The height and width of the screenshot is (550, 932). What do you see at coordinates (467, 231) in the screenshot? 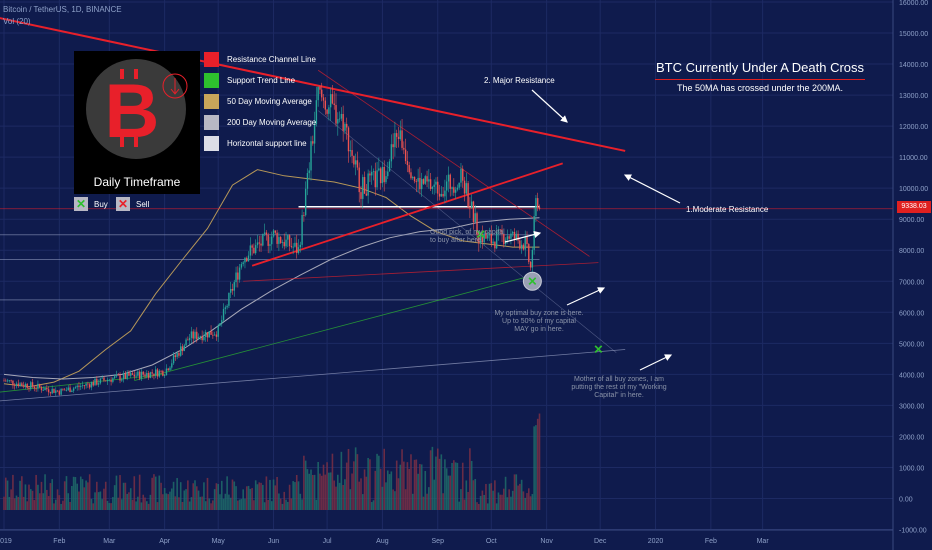
I see `channel-line` at bounding box center [467, 231].